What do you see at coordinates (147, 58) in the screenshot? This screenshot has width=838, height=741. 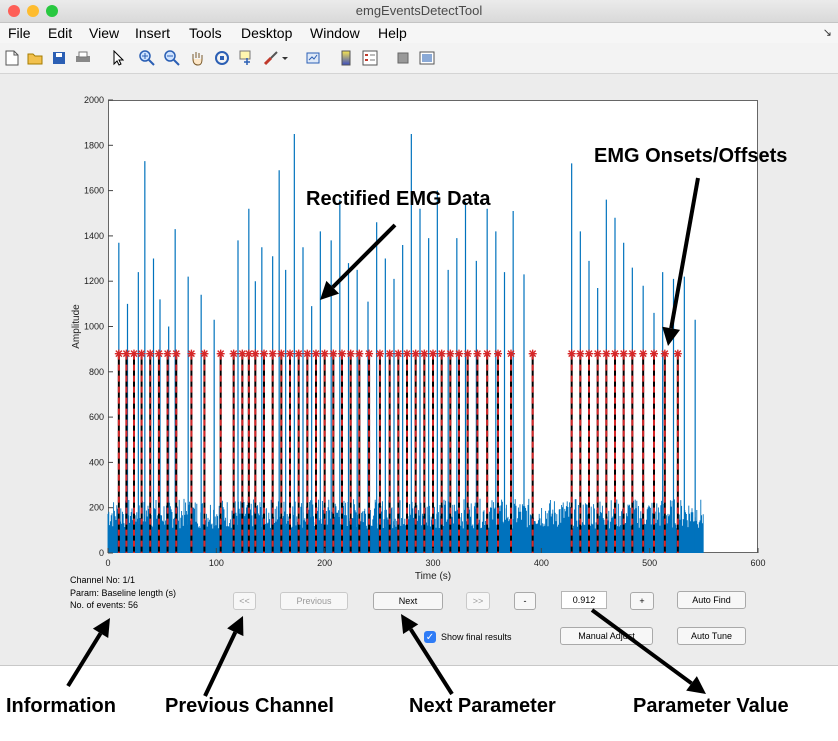 I see `zoom-in-icon` at bounding box center [147, 58].